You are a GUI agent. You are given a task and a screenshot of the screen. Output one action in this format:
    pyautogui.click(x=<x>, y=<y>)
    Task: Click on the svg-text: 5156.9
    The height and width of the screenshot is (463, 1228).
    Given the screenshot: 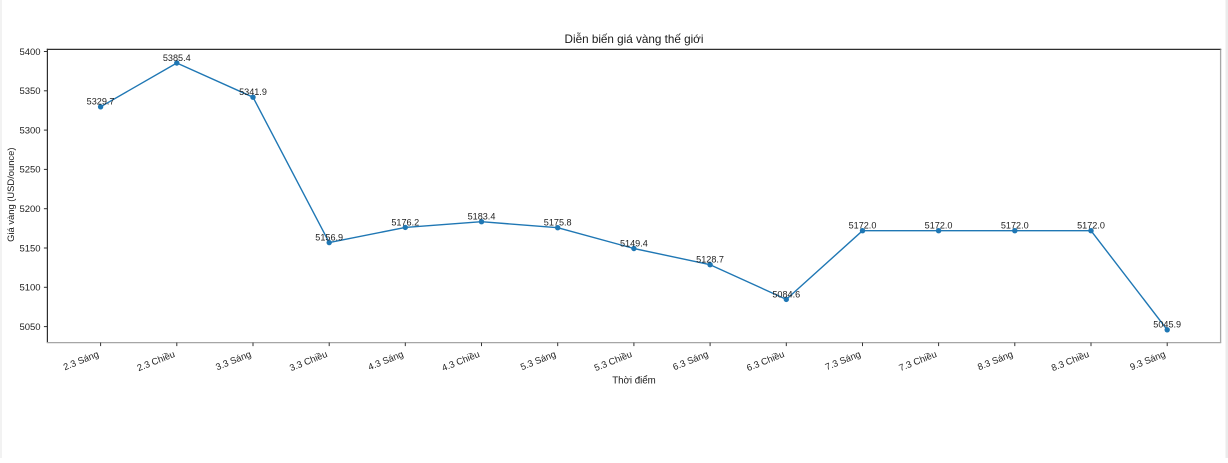 What is the action you would take?
    pyautogui.click(x=329, y=238)
    